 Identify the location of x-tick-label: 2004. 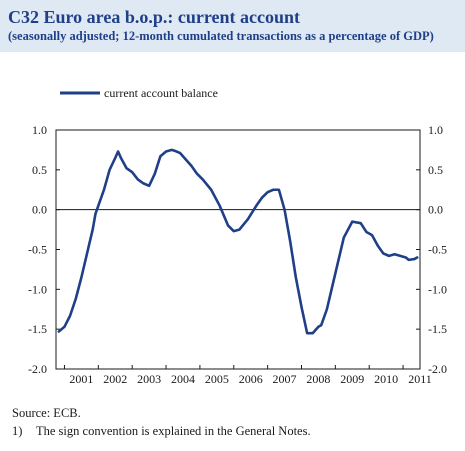
(183, 379).